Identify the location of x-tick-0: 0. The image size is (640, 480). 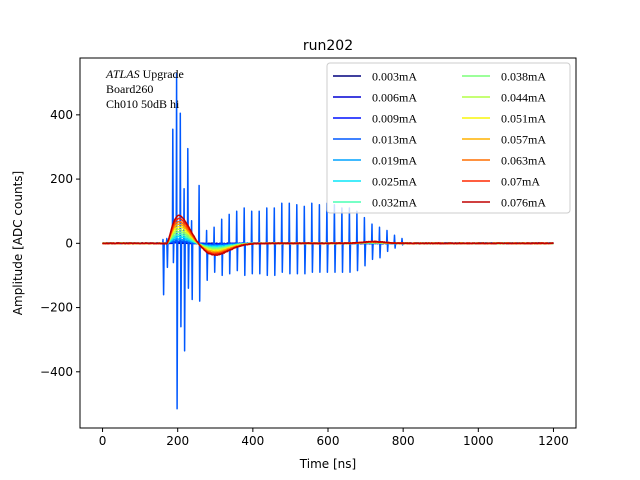
(103, 438).